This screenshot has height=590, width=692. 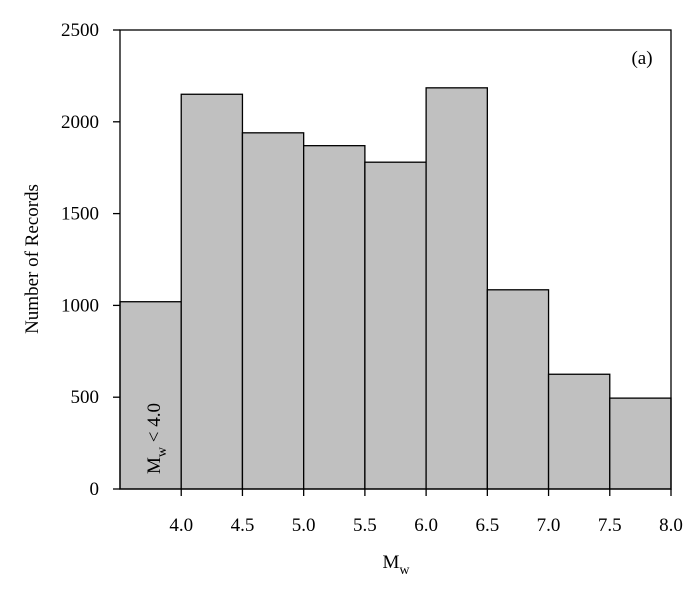 What do you see at coordinates (304, 525) in the screenshot?
I see `x-tick-label: 5.0` at bounding box center [304, 525].